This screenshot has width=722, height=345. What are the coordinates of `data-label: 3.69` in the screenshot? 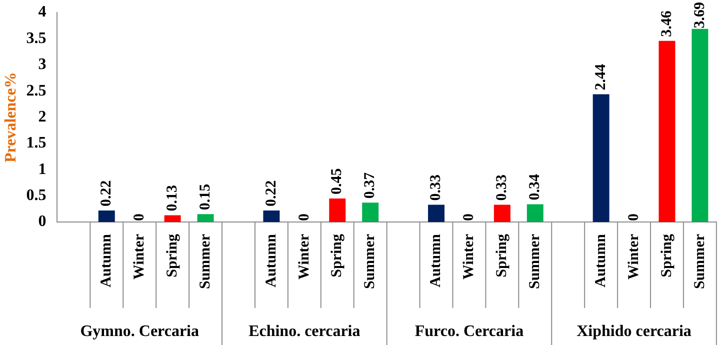 It's located at (700, 15).